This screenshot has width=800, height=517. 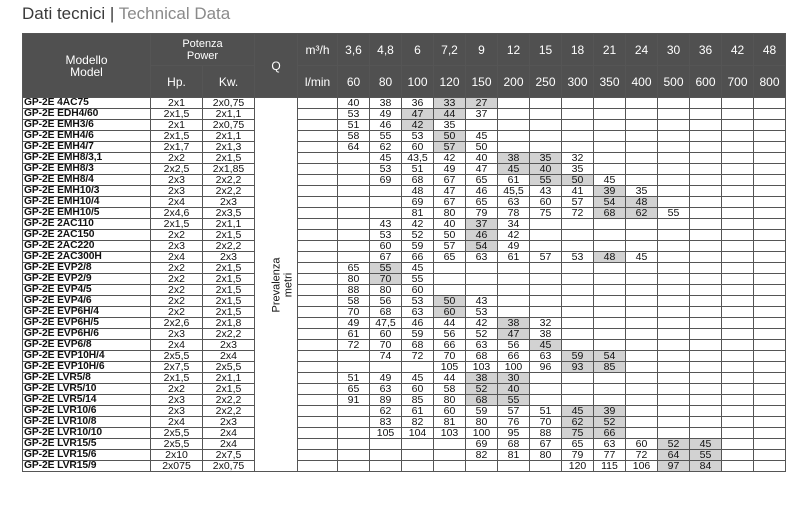 I want to click on table-row: GP-2E EMH10/3 2x3 2x2,2 48 47 46 45,5 43 41 39 35, so click(x=404, y=191).